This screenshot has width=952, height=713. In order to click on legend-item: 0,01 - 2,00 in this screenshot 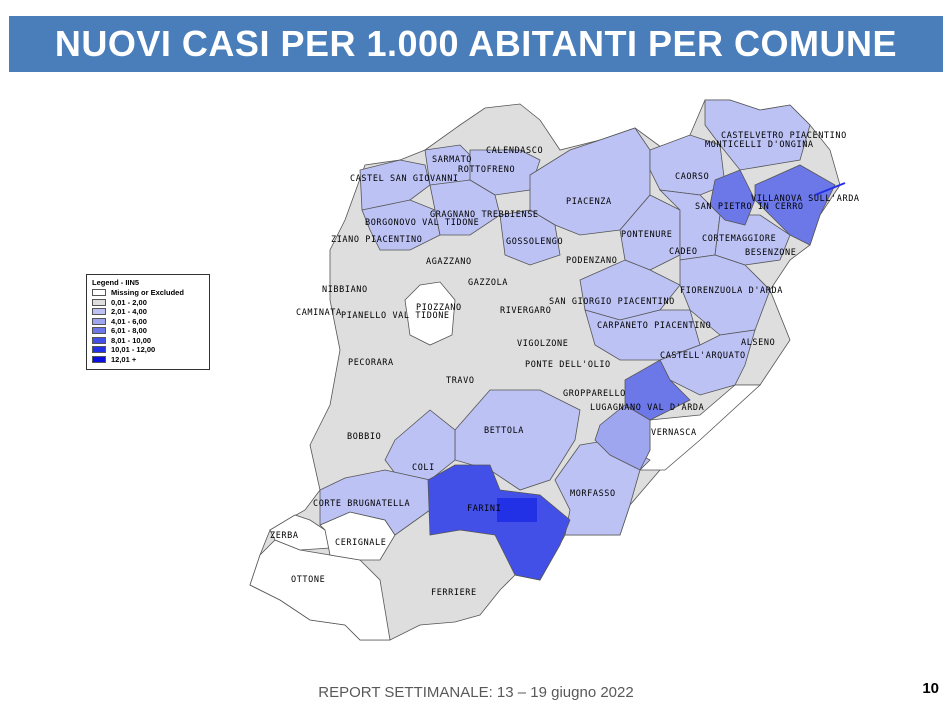, I will do `click(150, 303)`.